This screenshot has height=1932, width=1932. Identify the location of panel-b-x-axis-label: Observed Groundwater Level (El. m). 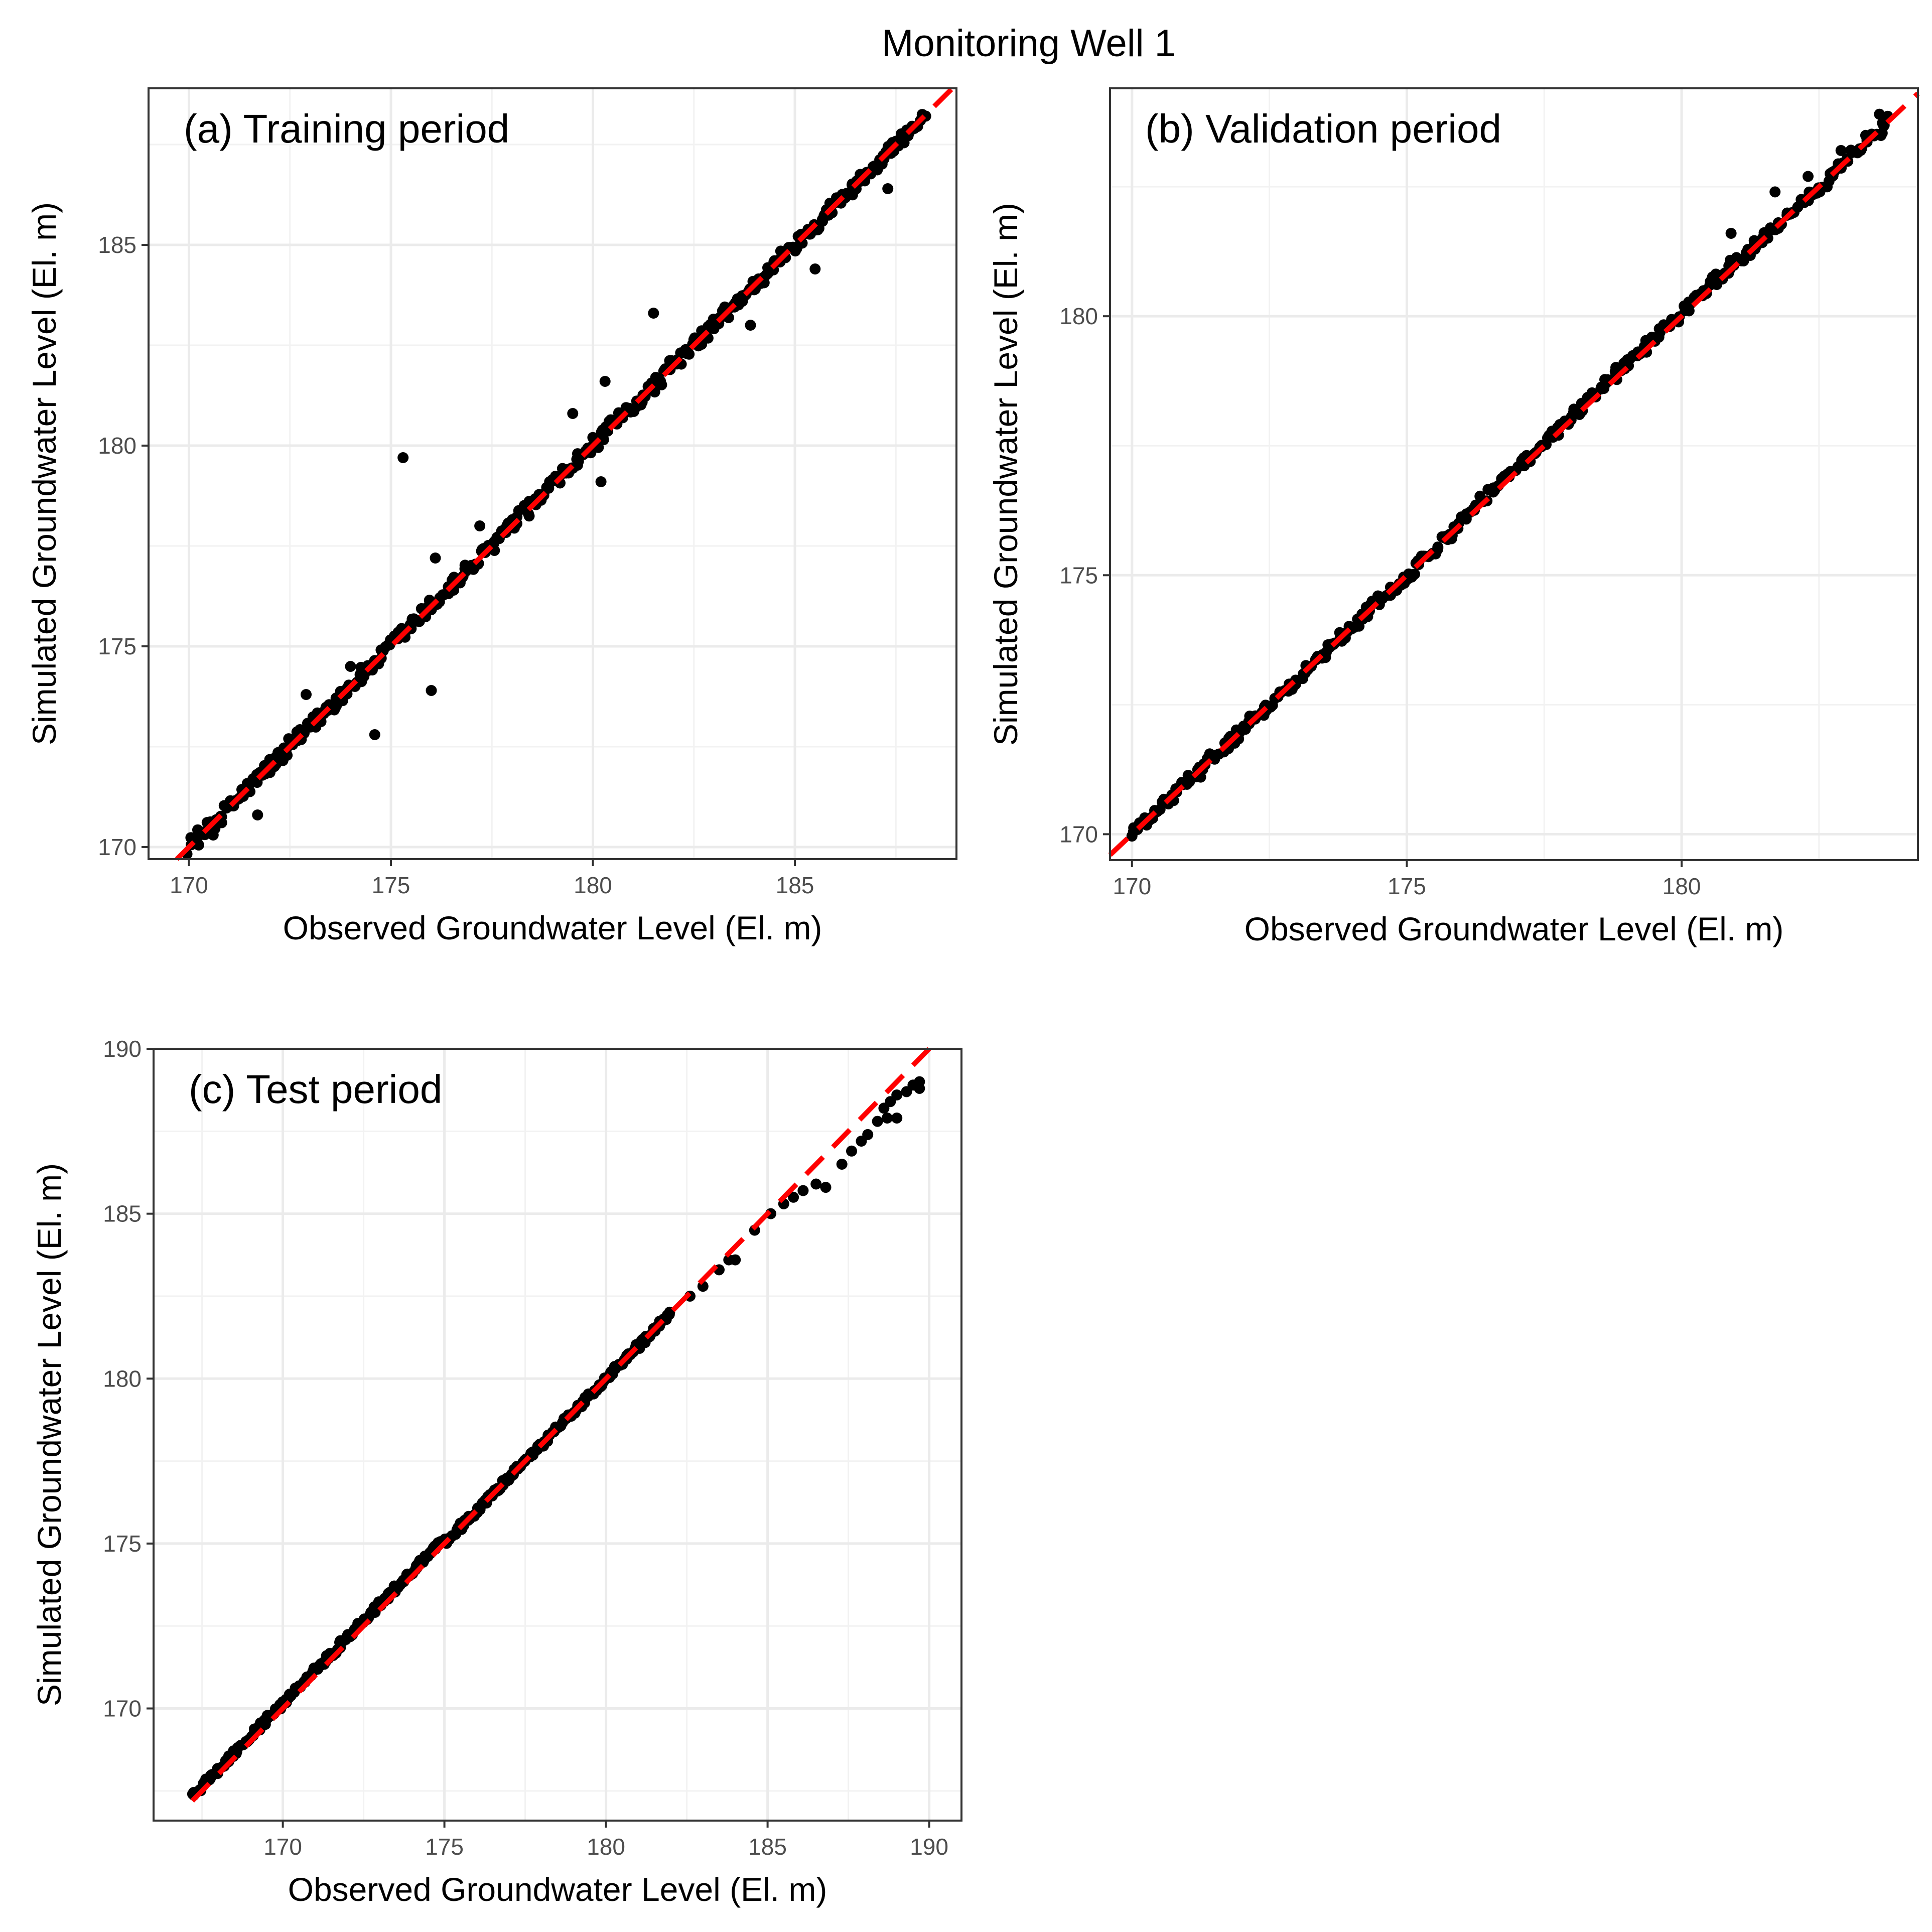
(1514, 928).